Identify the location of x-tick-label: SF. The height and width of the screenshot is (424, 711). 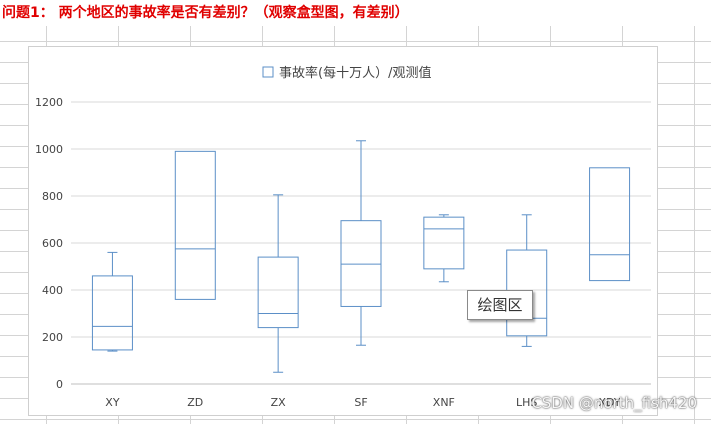
(360, 402).